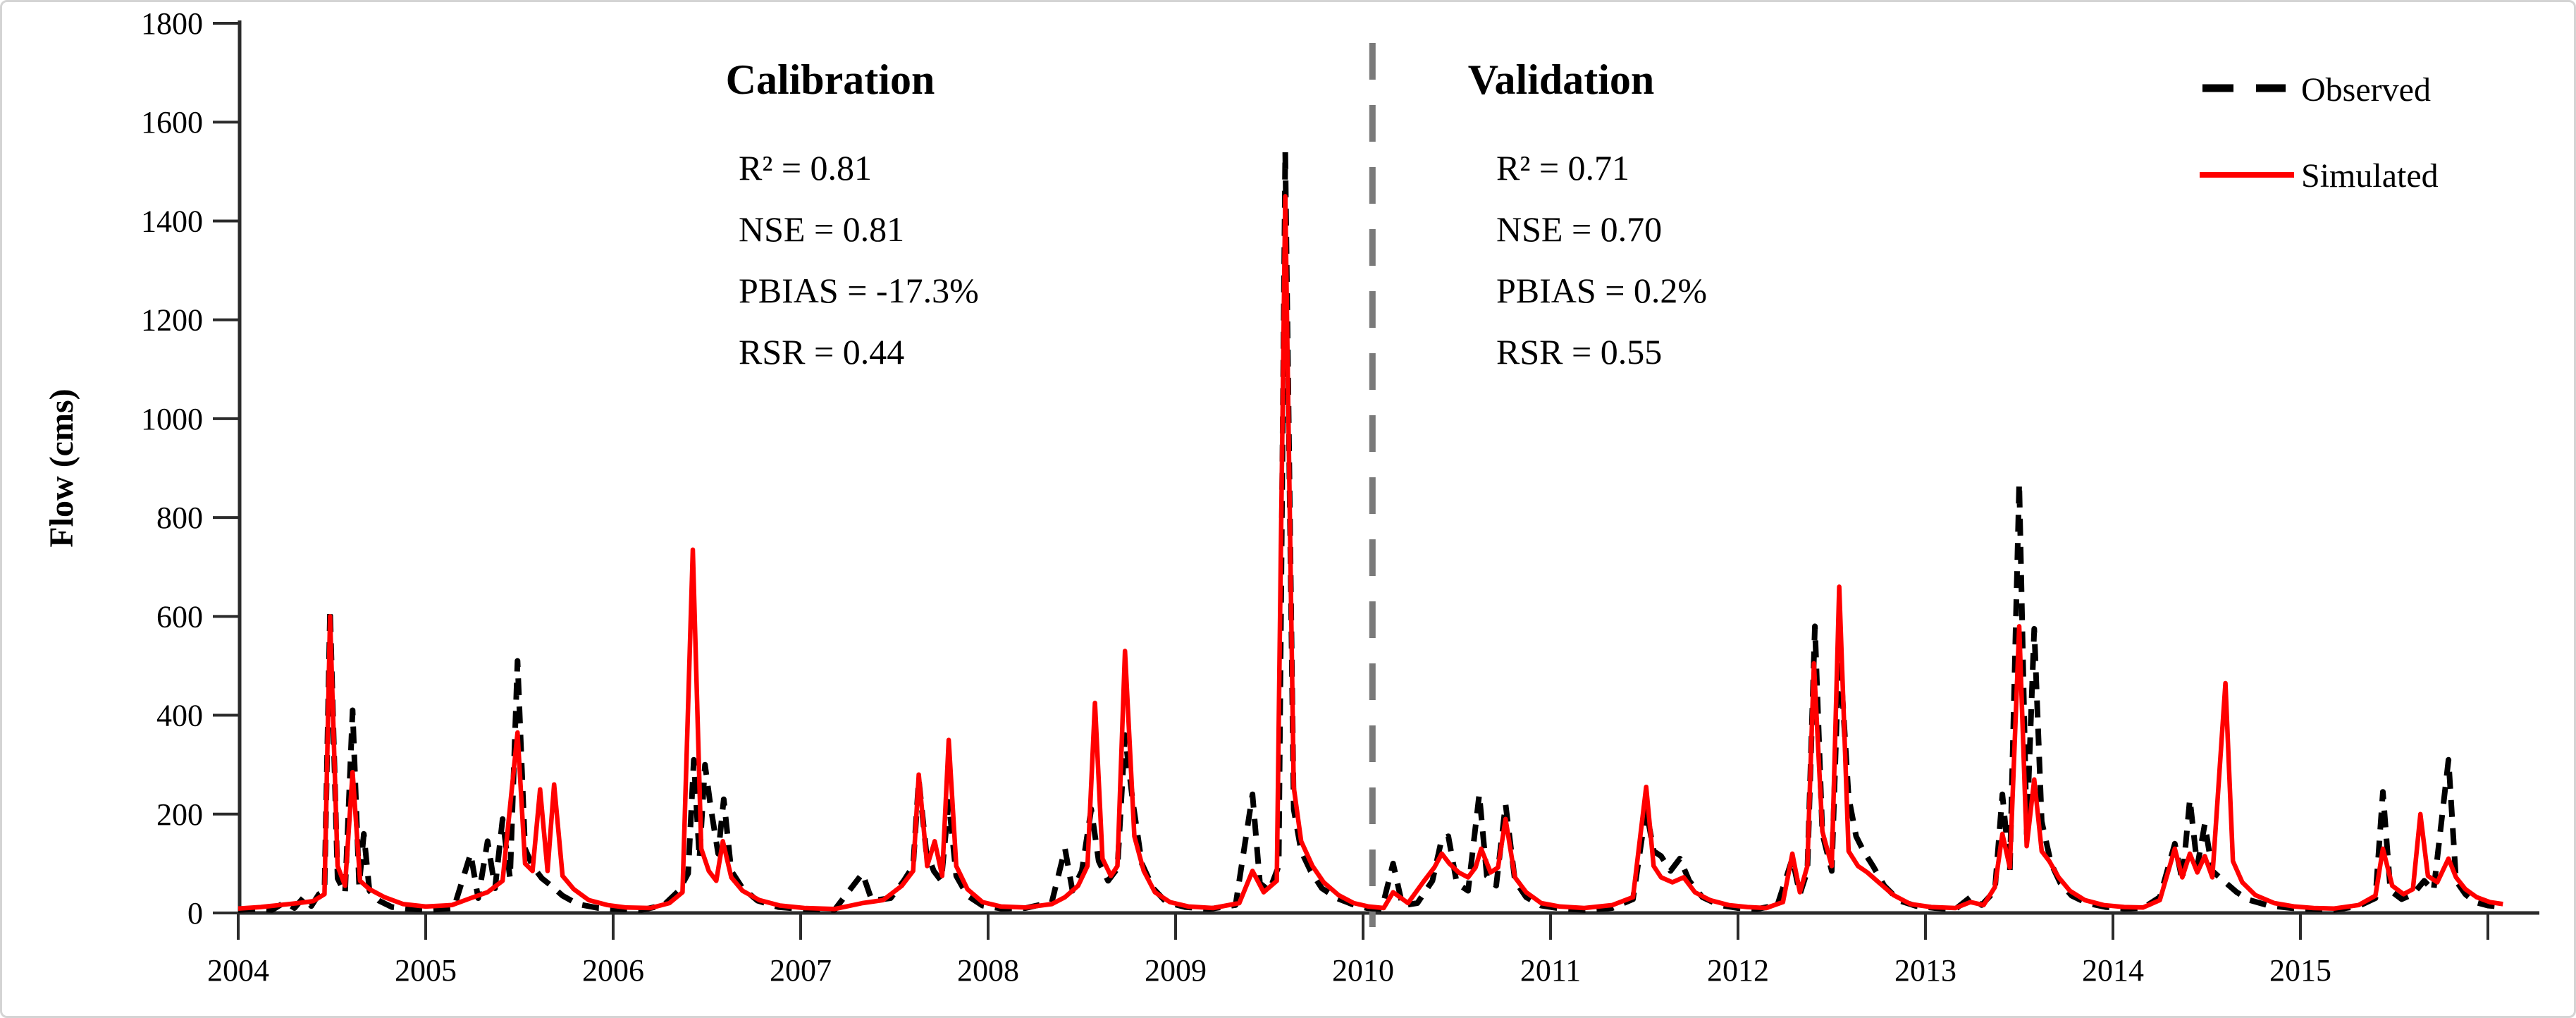 The image size is (2576, 1018). What do you see at coordinates (1562, 79) in the screenshot?
I see `validation-title: Validation` at bounding box center [1562, 79].